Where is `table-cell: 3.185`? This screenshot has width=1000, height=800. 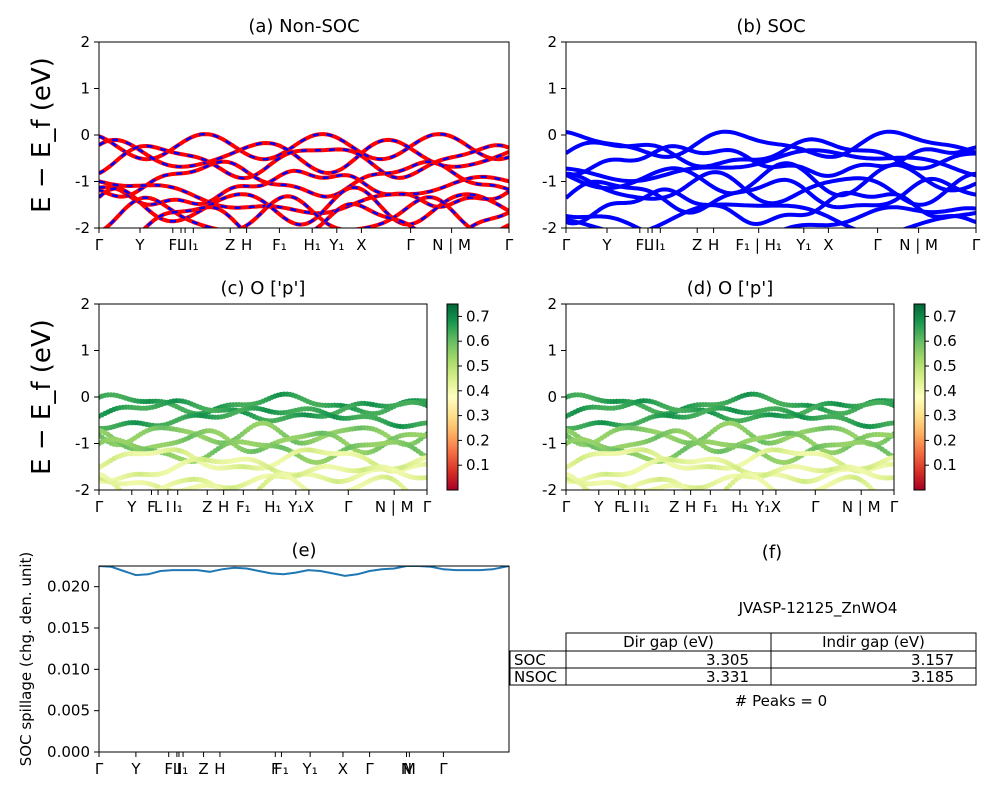 table-cell: 3.185 is located at coordinates (932, 677).